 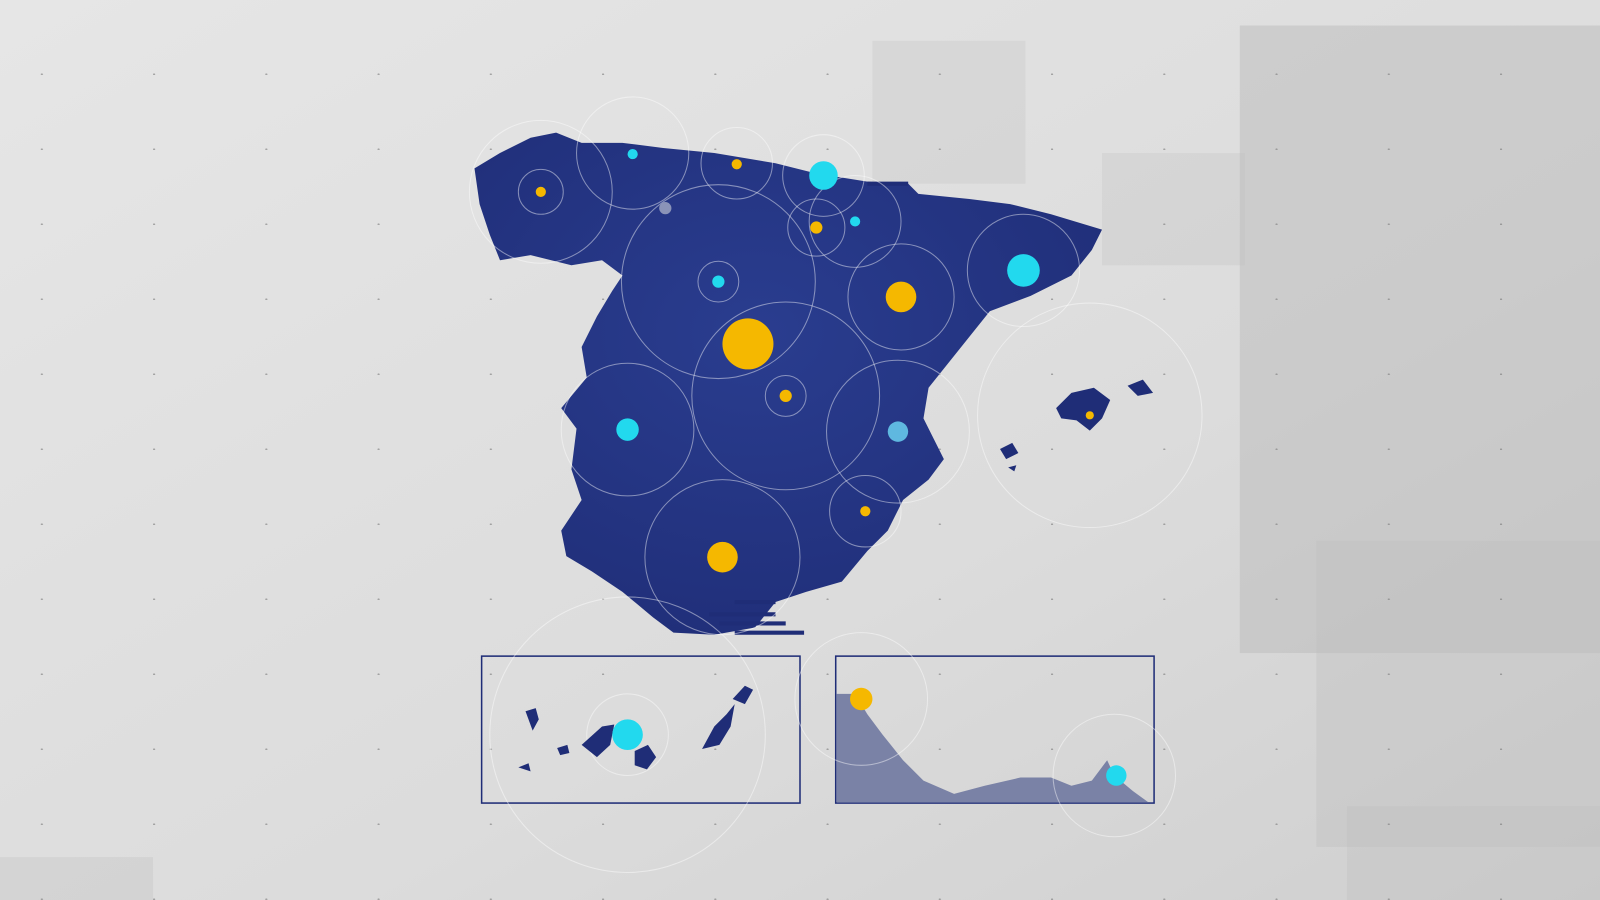 What do you see at coordinates (985, 735) in the screenshot?
I see `ceuta-melilla-inset` at bounding box center [985, 735].